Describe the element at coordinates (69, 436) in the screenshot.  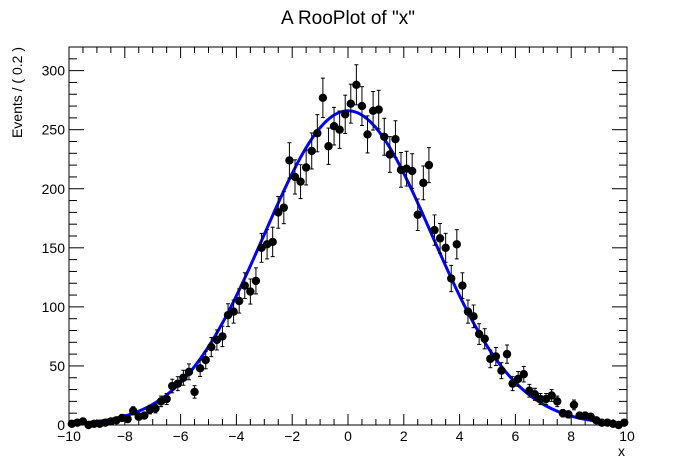
I see `x-tick-label: −10` at that location.